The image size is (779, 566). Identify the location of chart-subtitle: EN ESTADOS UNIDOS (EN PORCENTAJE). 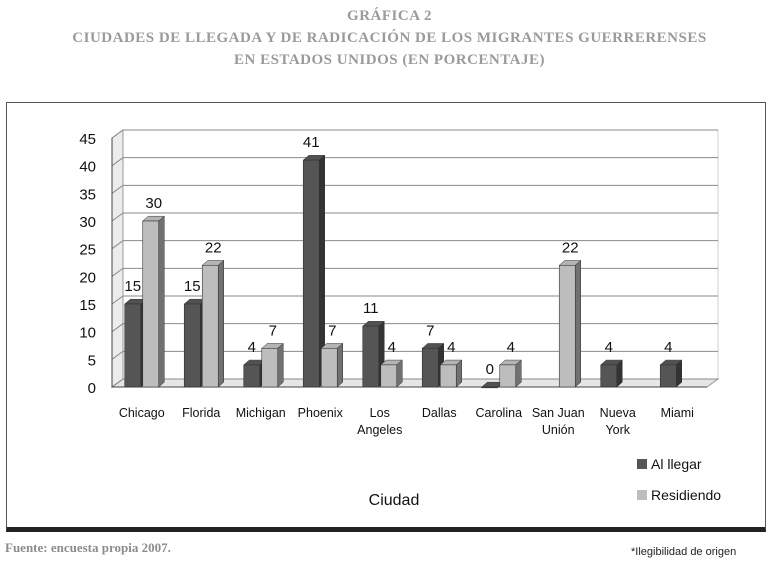
(389, 60).